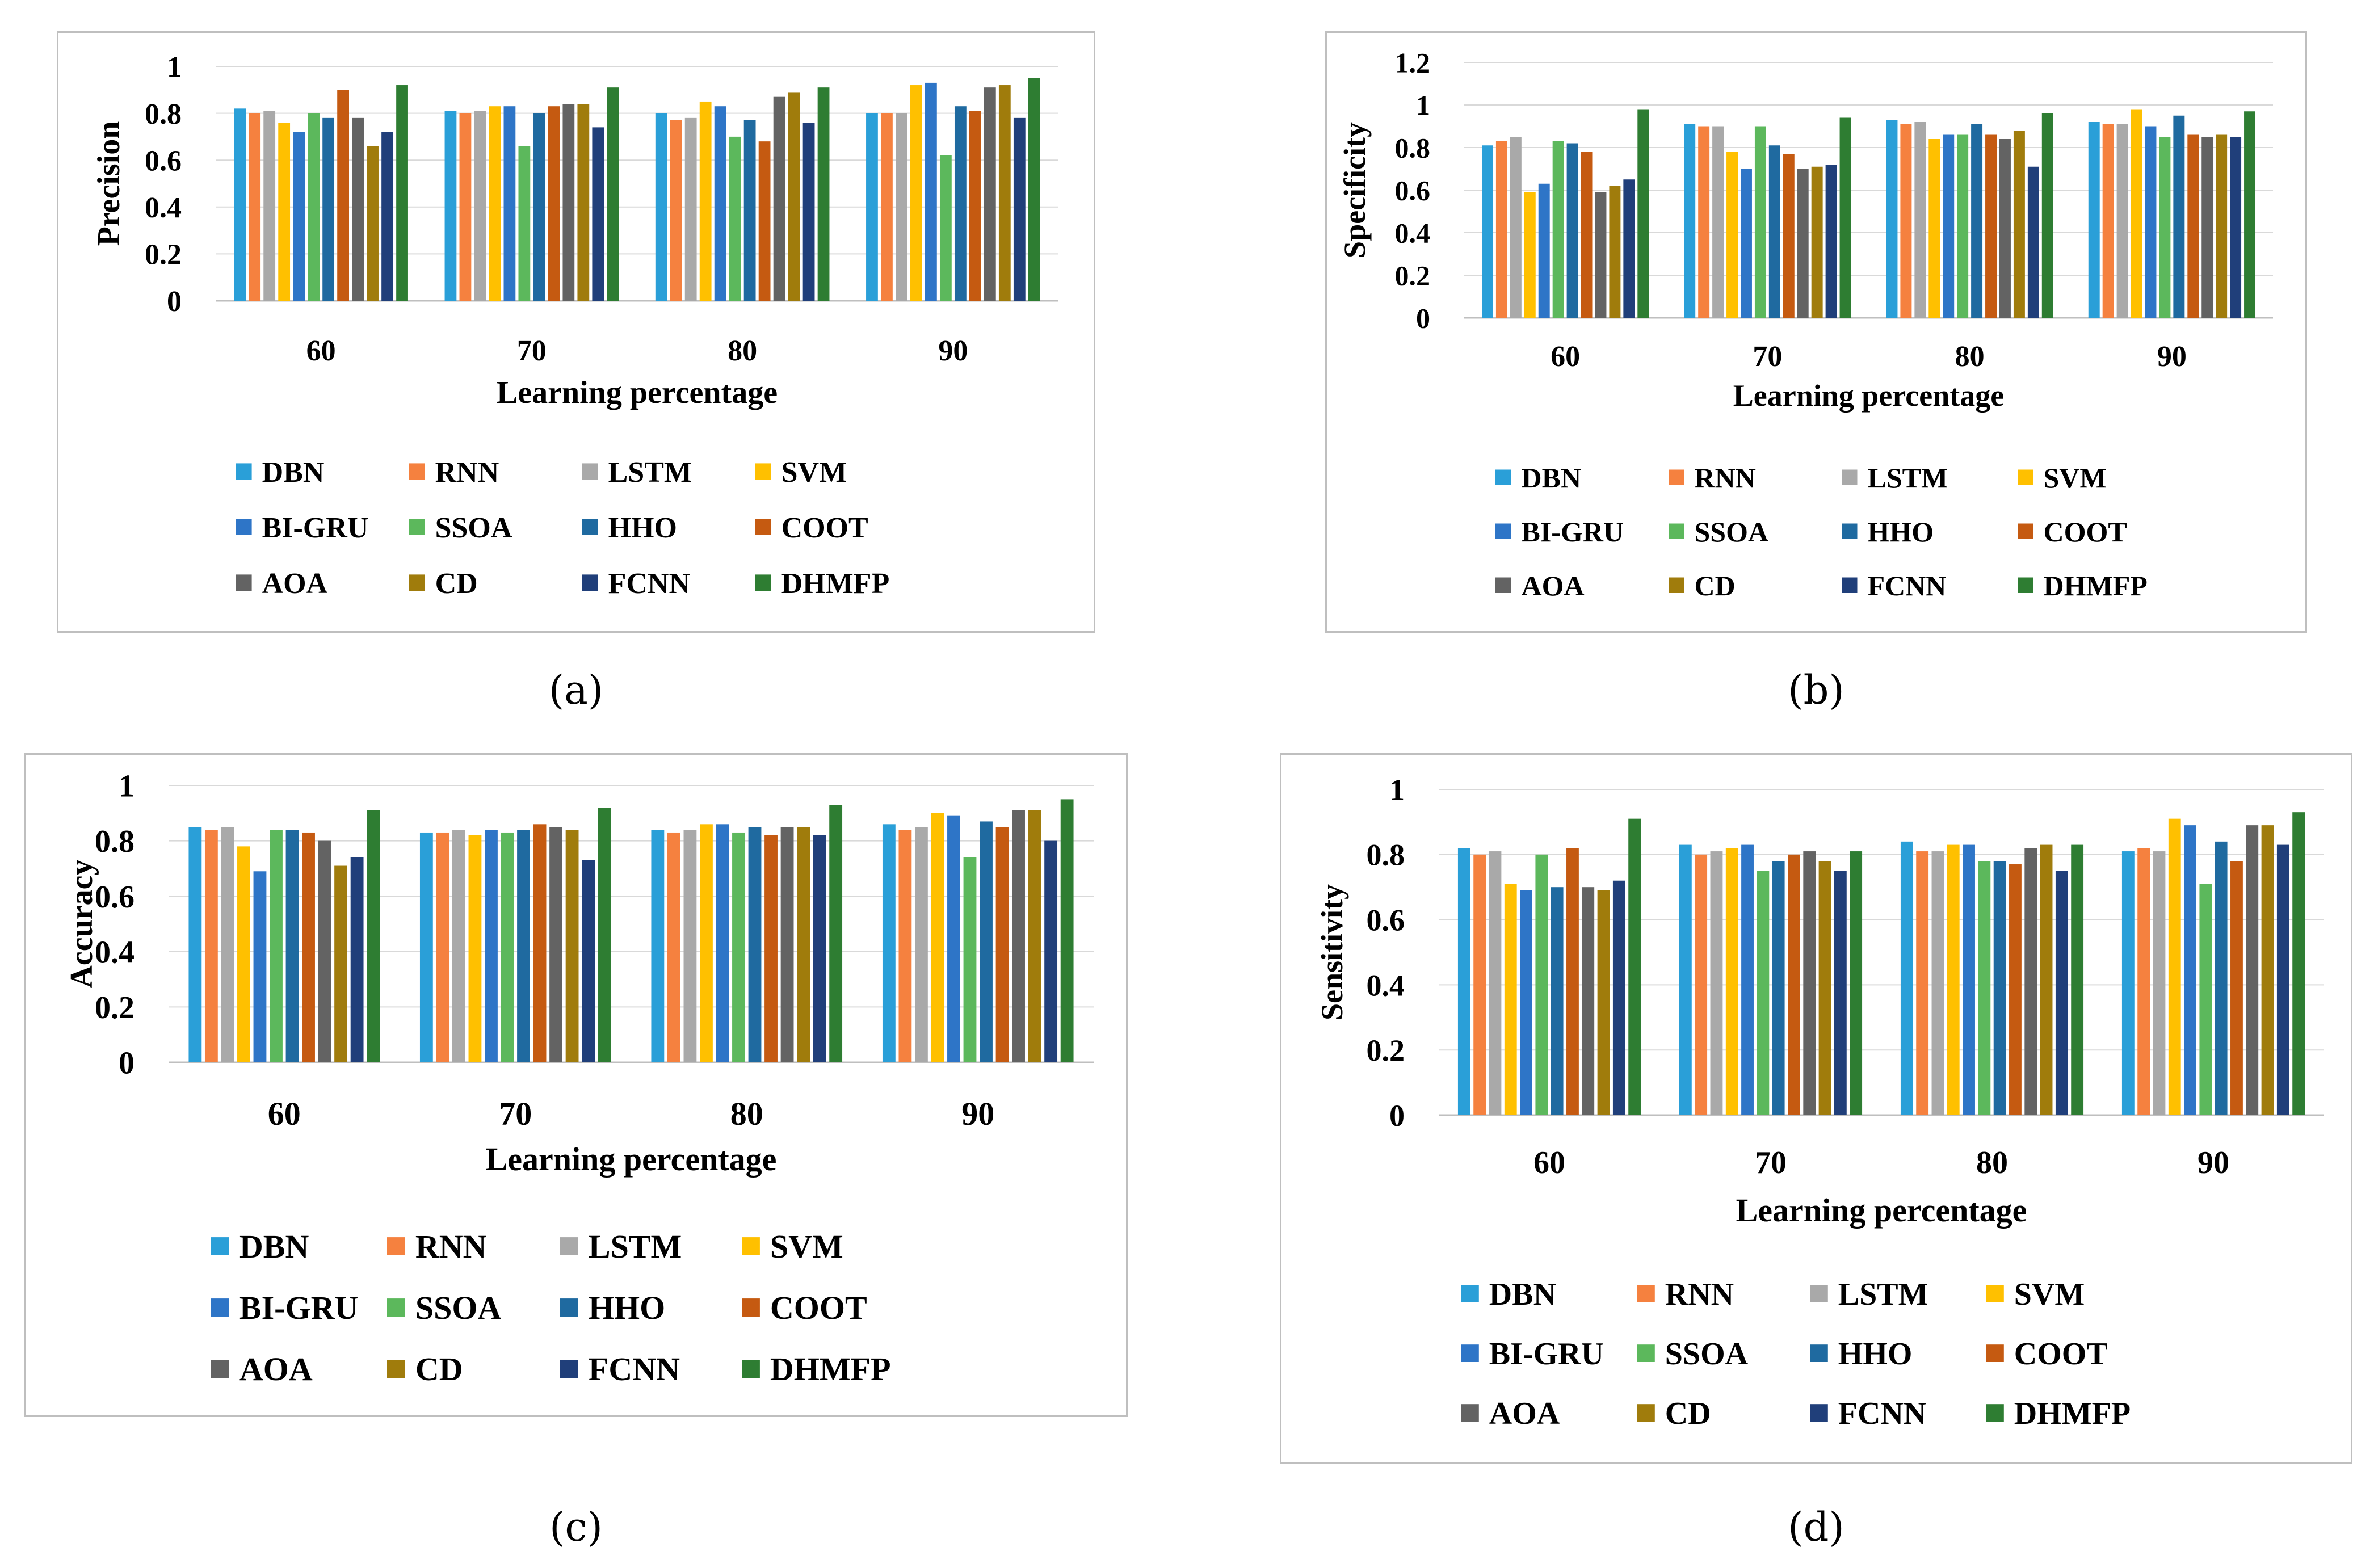 The image size is (2374, 1568). I want to click on x-tick-label: 80, so click(1992, 1162).